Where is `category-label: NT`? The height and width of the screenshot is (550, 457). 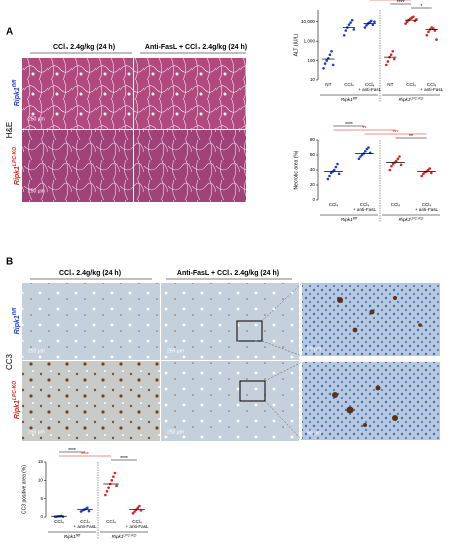 category-label: NT is located at coordinates (328, 84).